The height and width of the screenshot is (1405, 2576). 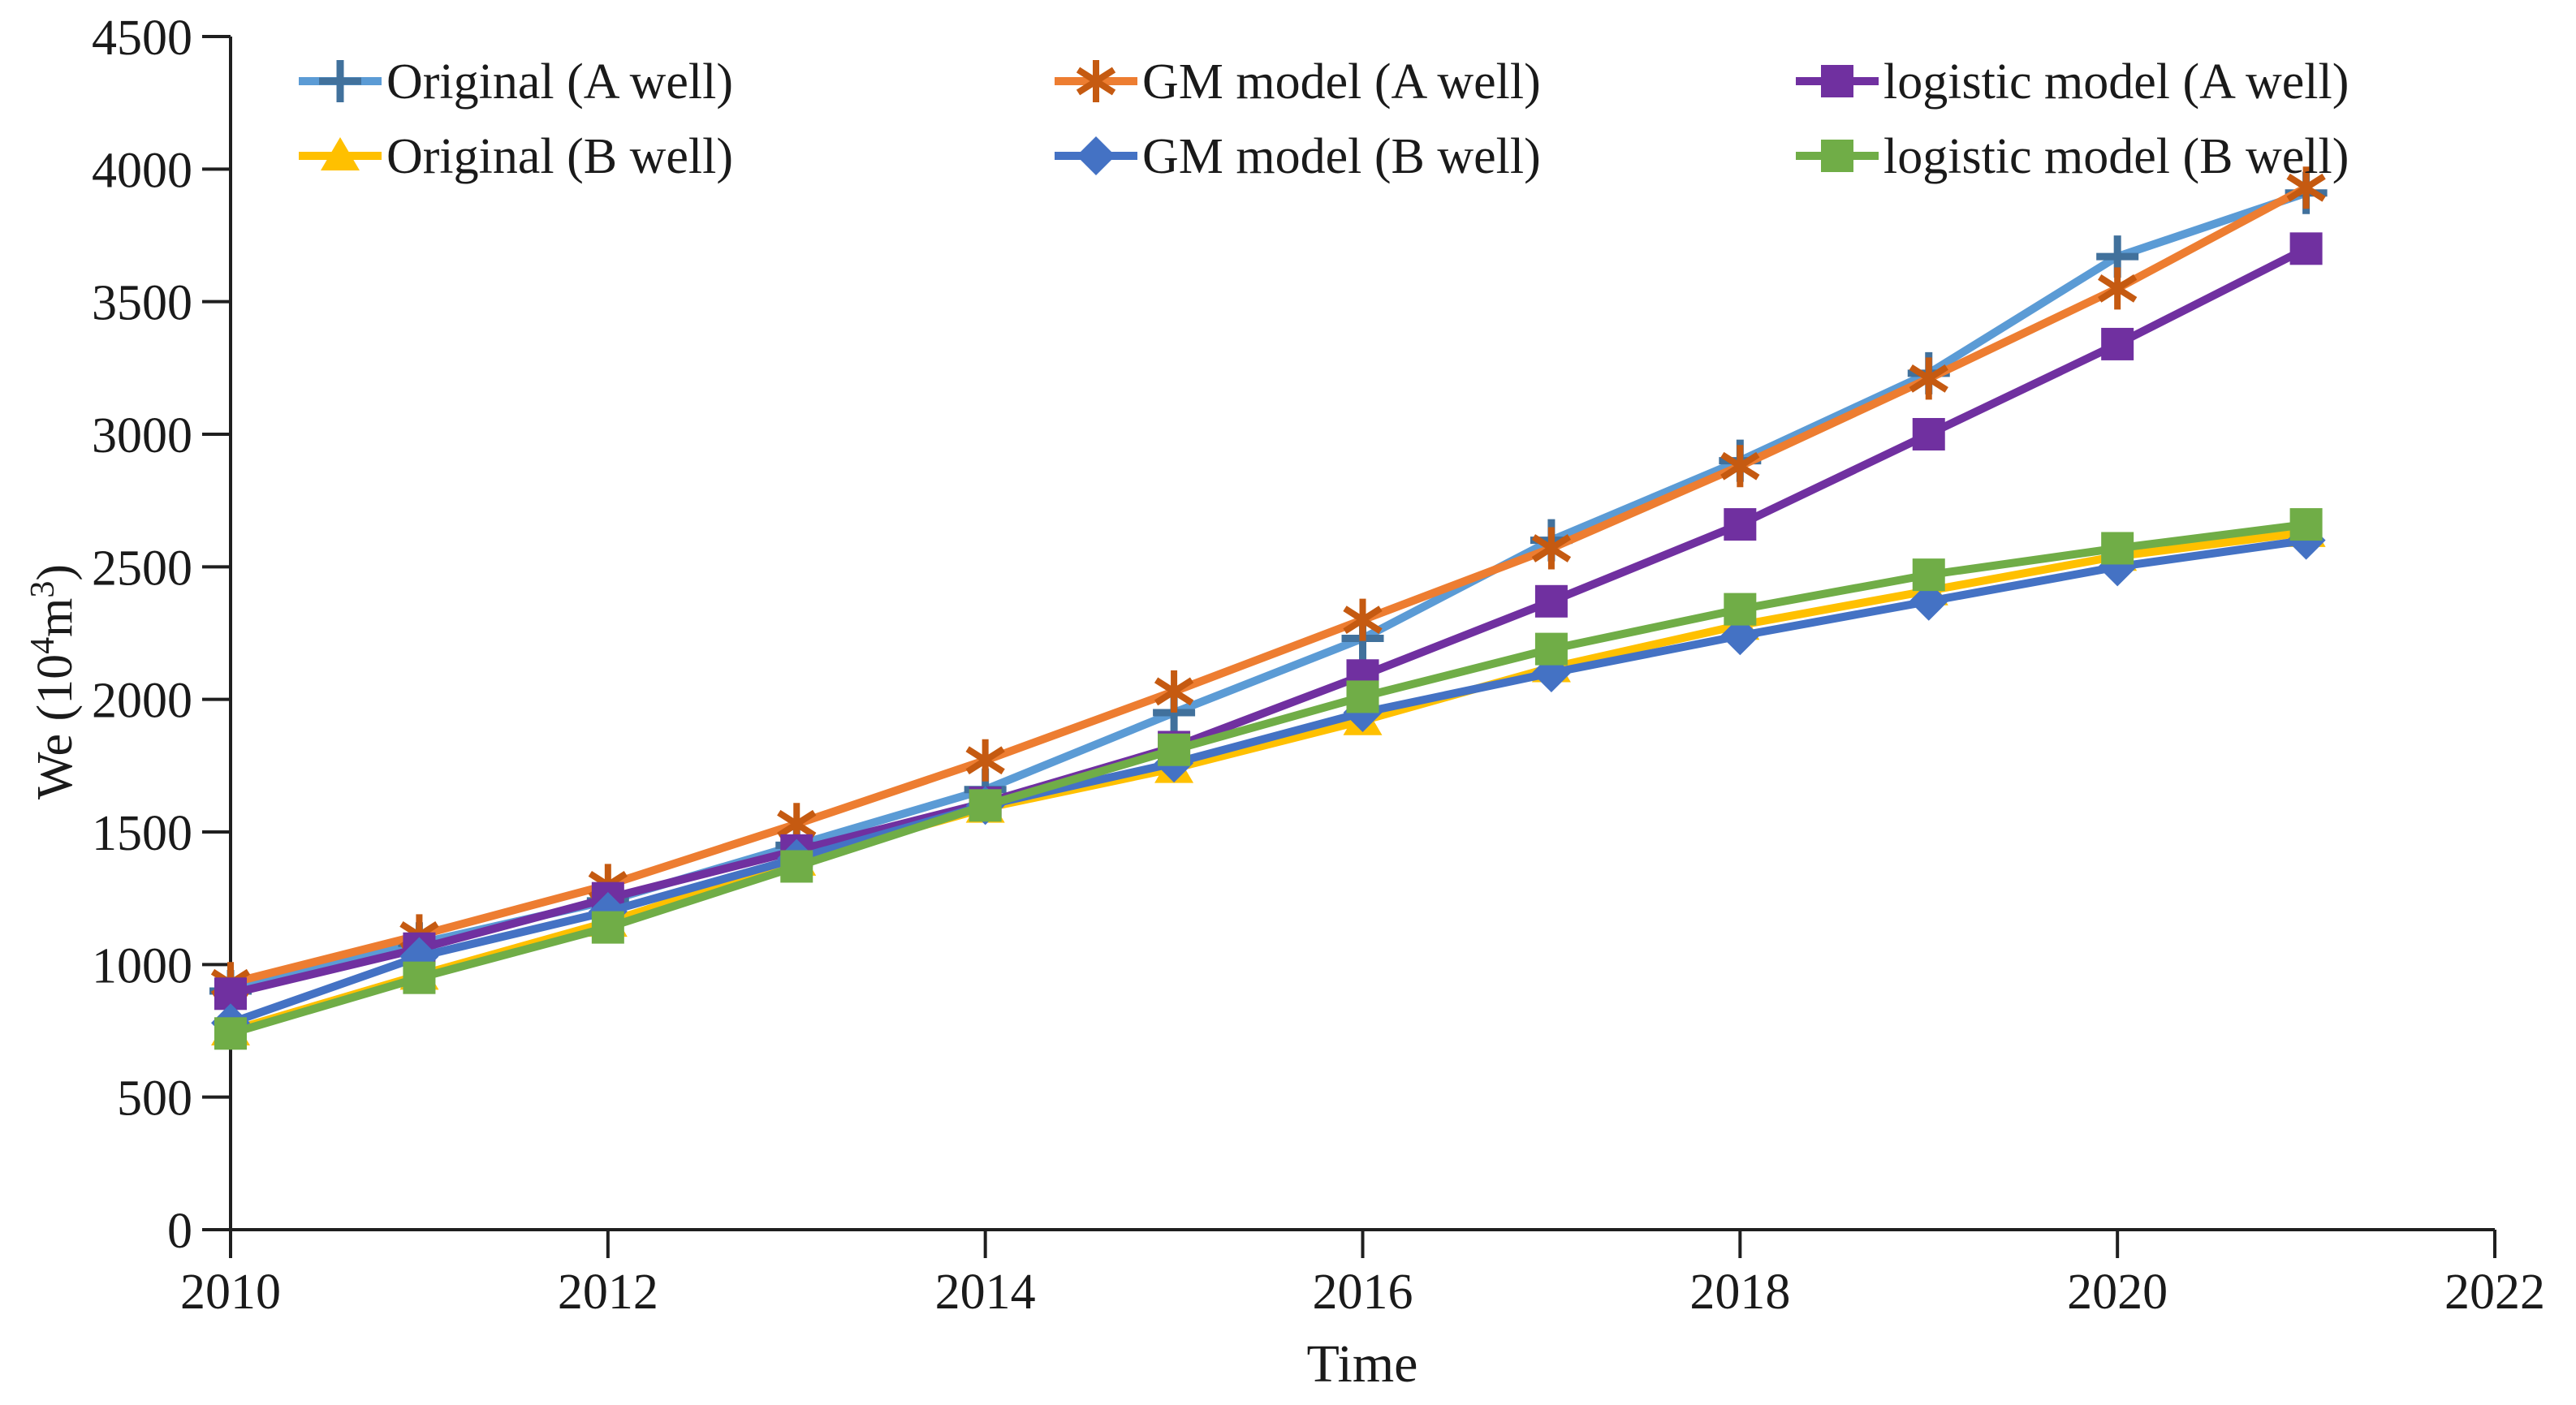 What do you see at coordinates (608, 1292) in the screenshot?
I see `x-tick-label: 2012` at bounding box center [608, 1292].